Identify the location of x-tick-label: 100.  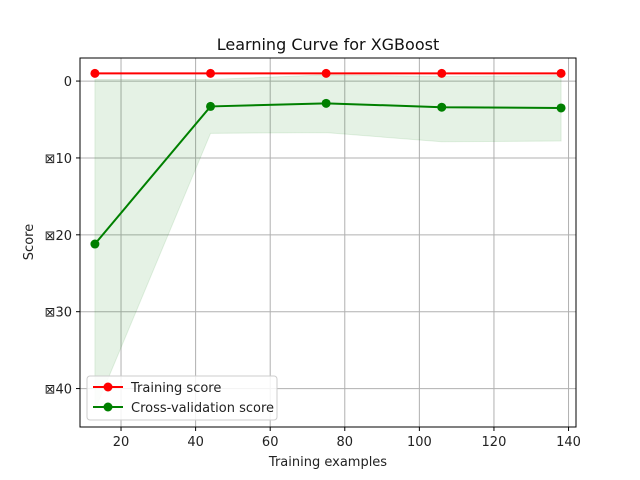
(419, 442).